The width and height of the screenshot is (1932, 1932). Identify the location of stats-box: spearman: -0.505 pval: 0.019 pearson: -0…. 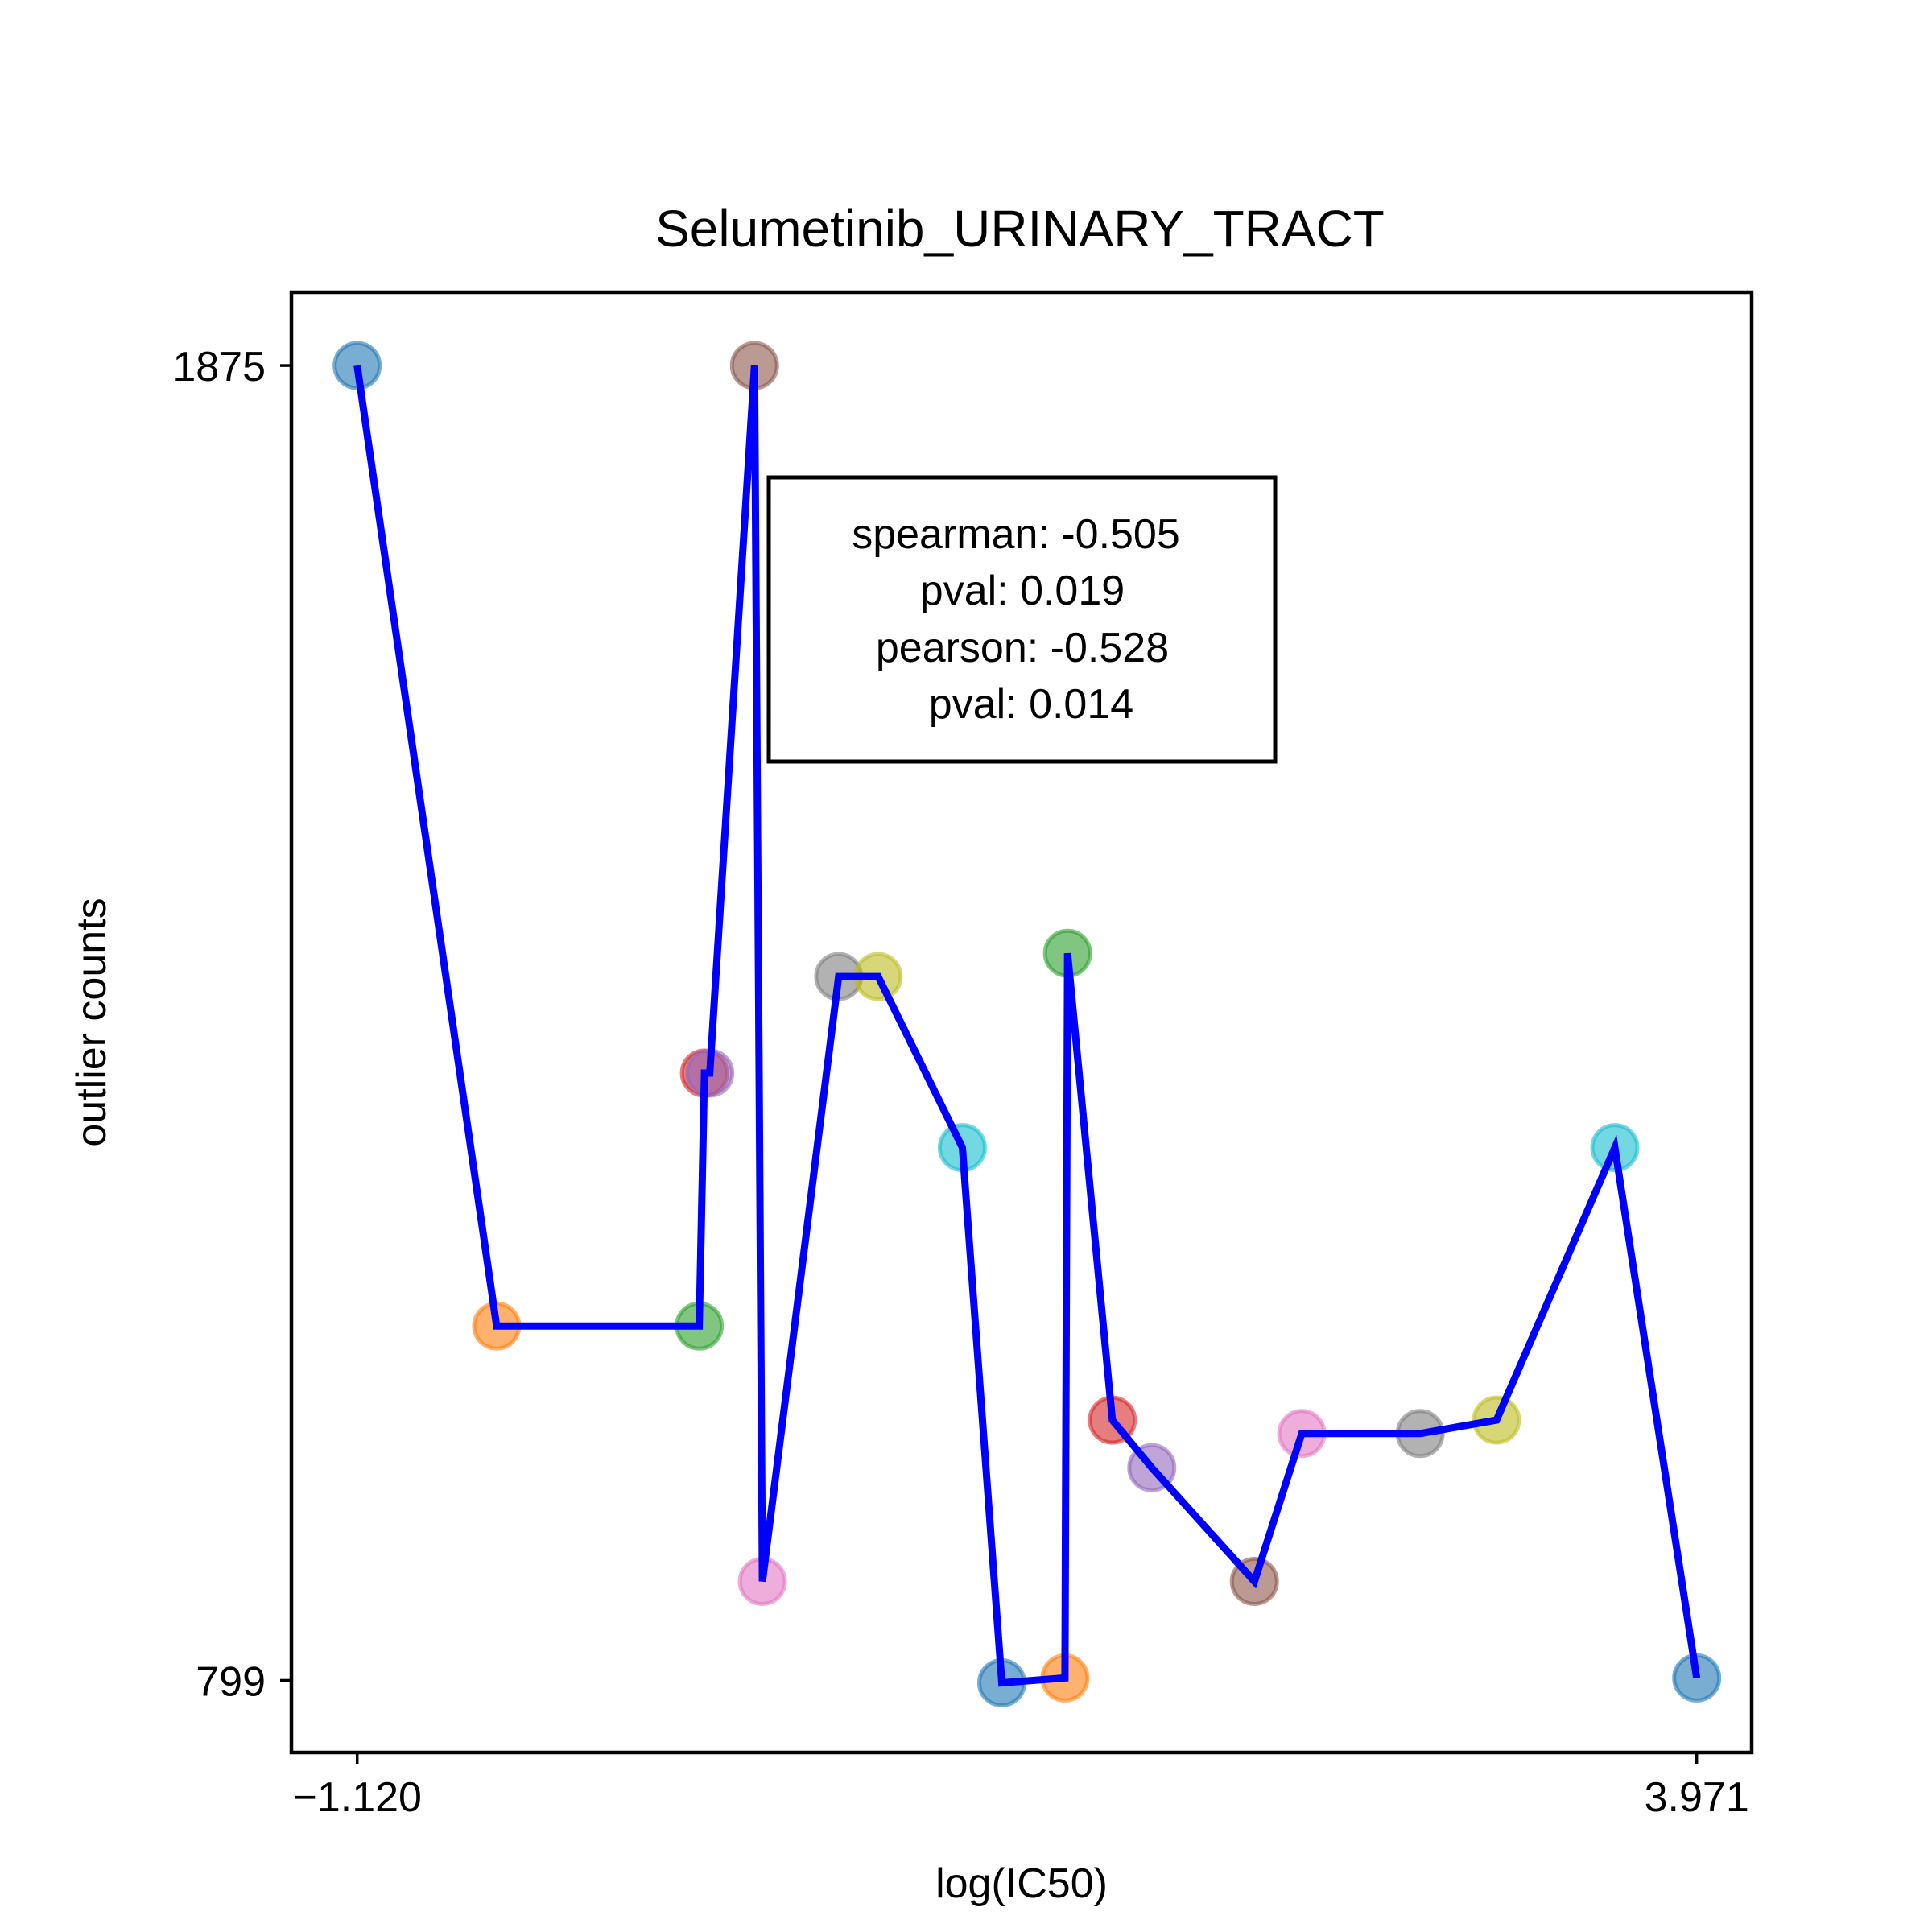
(1022, 619).